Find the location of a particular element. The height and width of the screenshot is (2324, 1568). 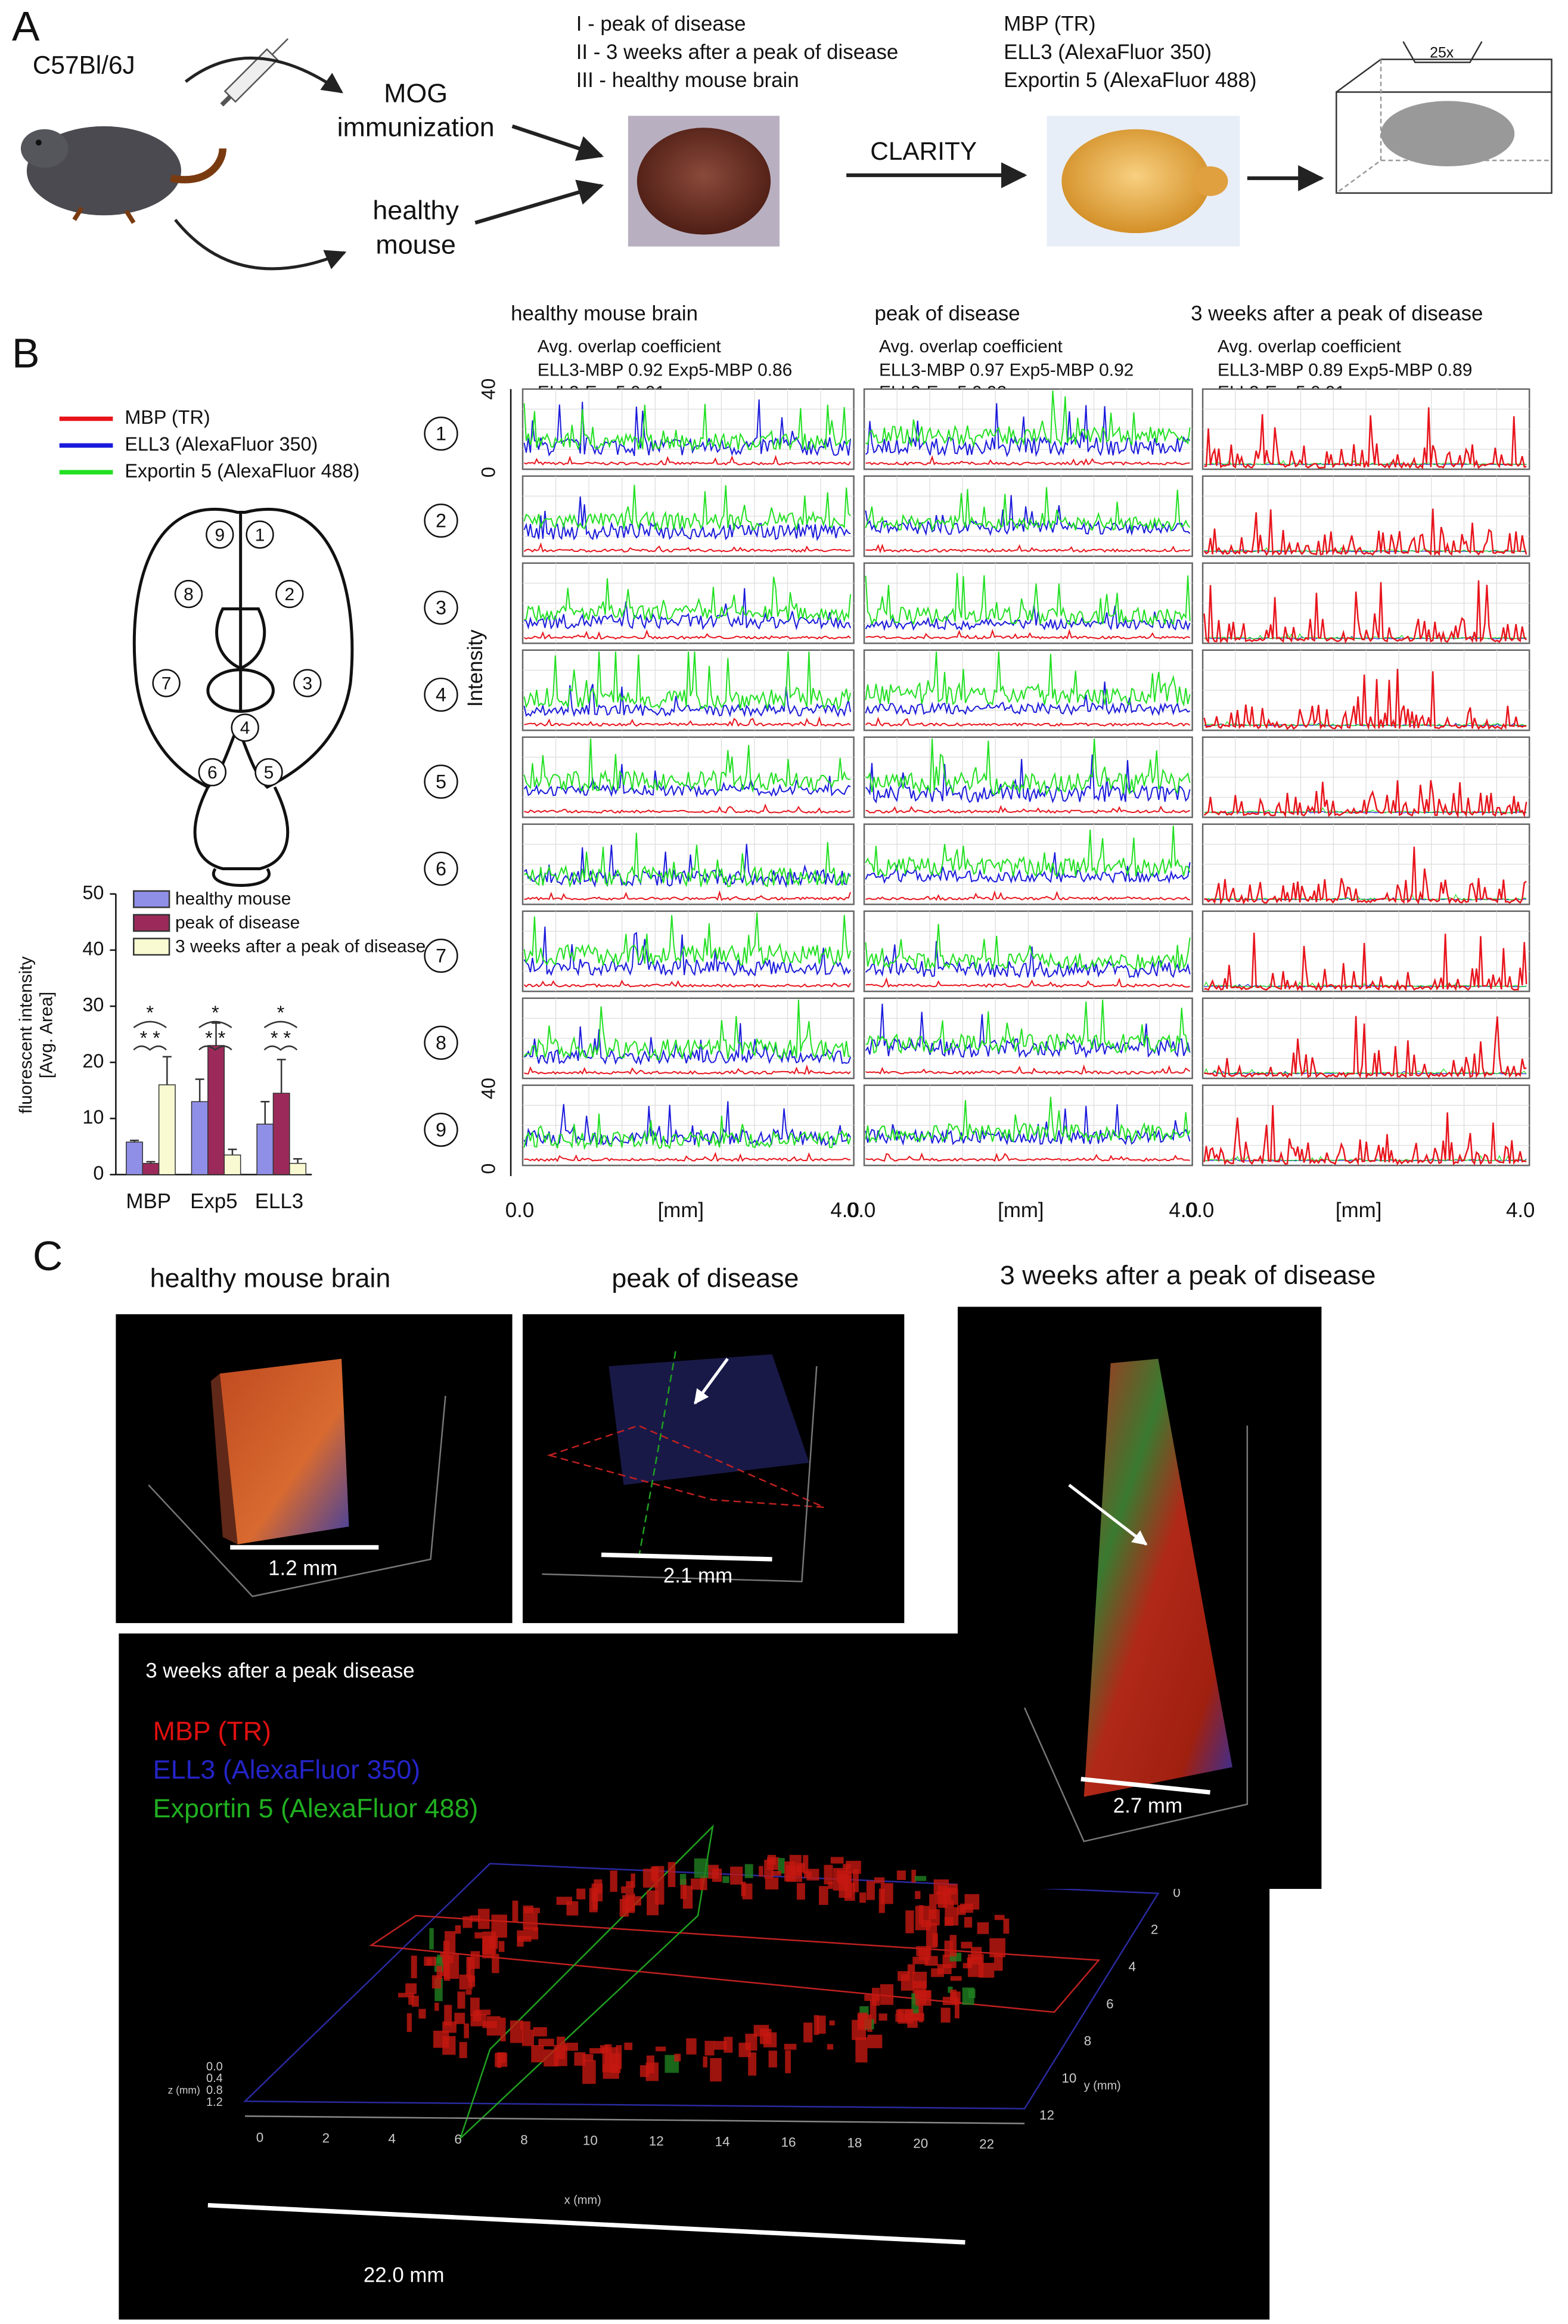

z-tick-label: 0.0 is located at coordinates (214, 2066).